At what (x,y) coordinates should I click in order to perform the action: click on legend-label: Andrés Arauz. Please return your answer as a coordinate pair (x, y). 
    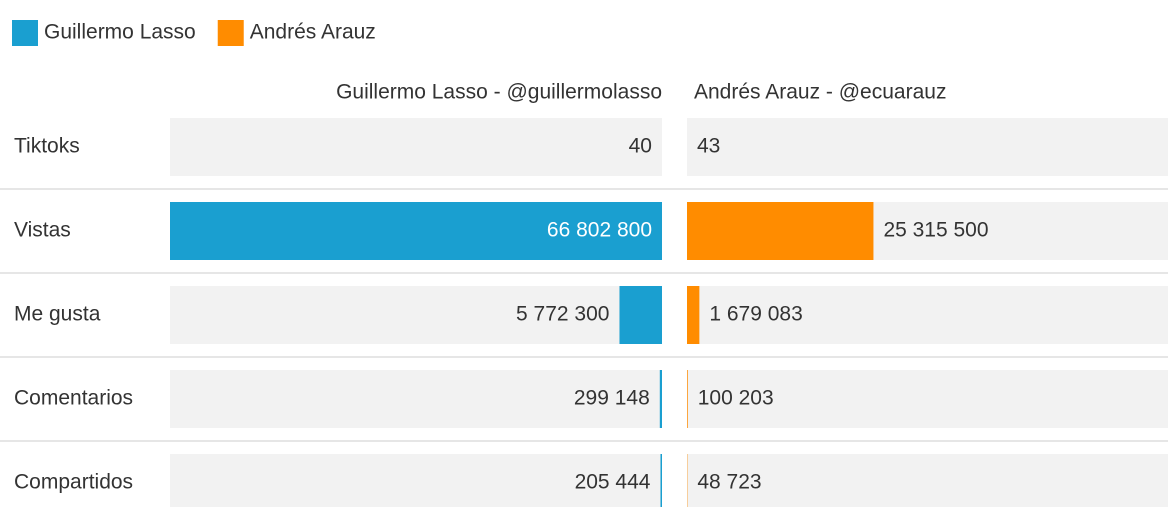
    Looking at the image, I should click on (313, 32).